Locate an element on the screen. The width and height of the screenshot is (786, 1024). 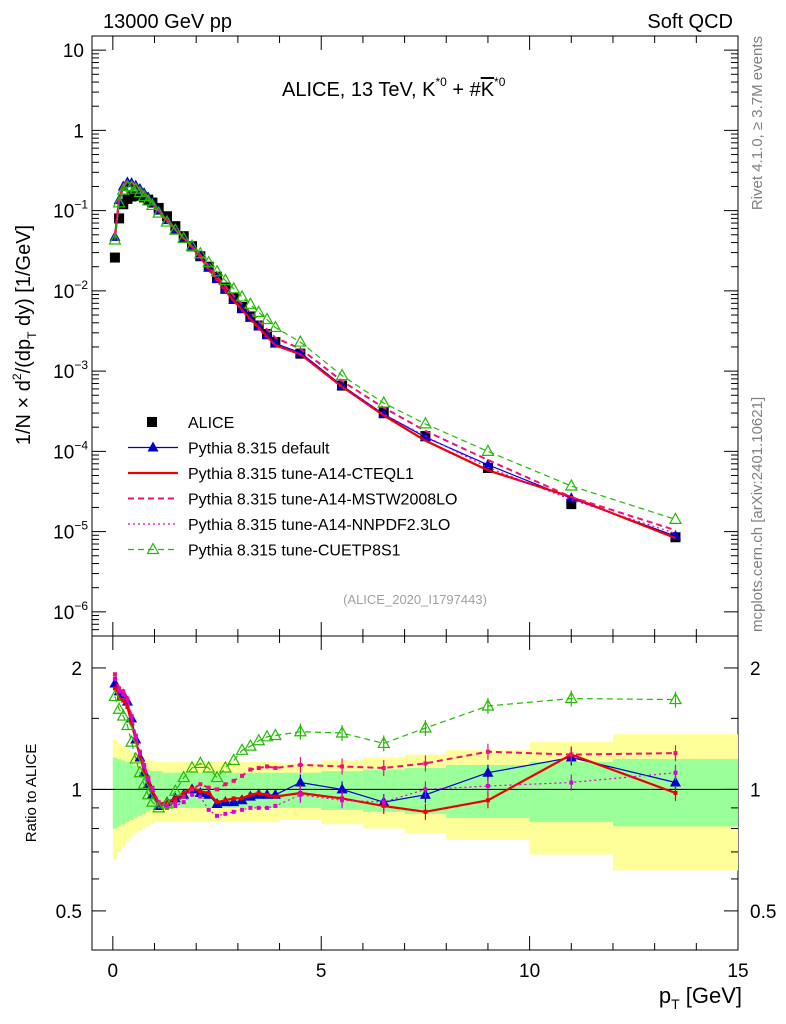
xlabel-part-p: p is located at coordinates (665, 995).